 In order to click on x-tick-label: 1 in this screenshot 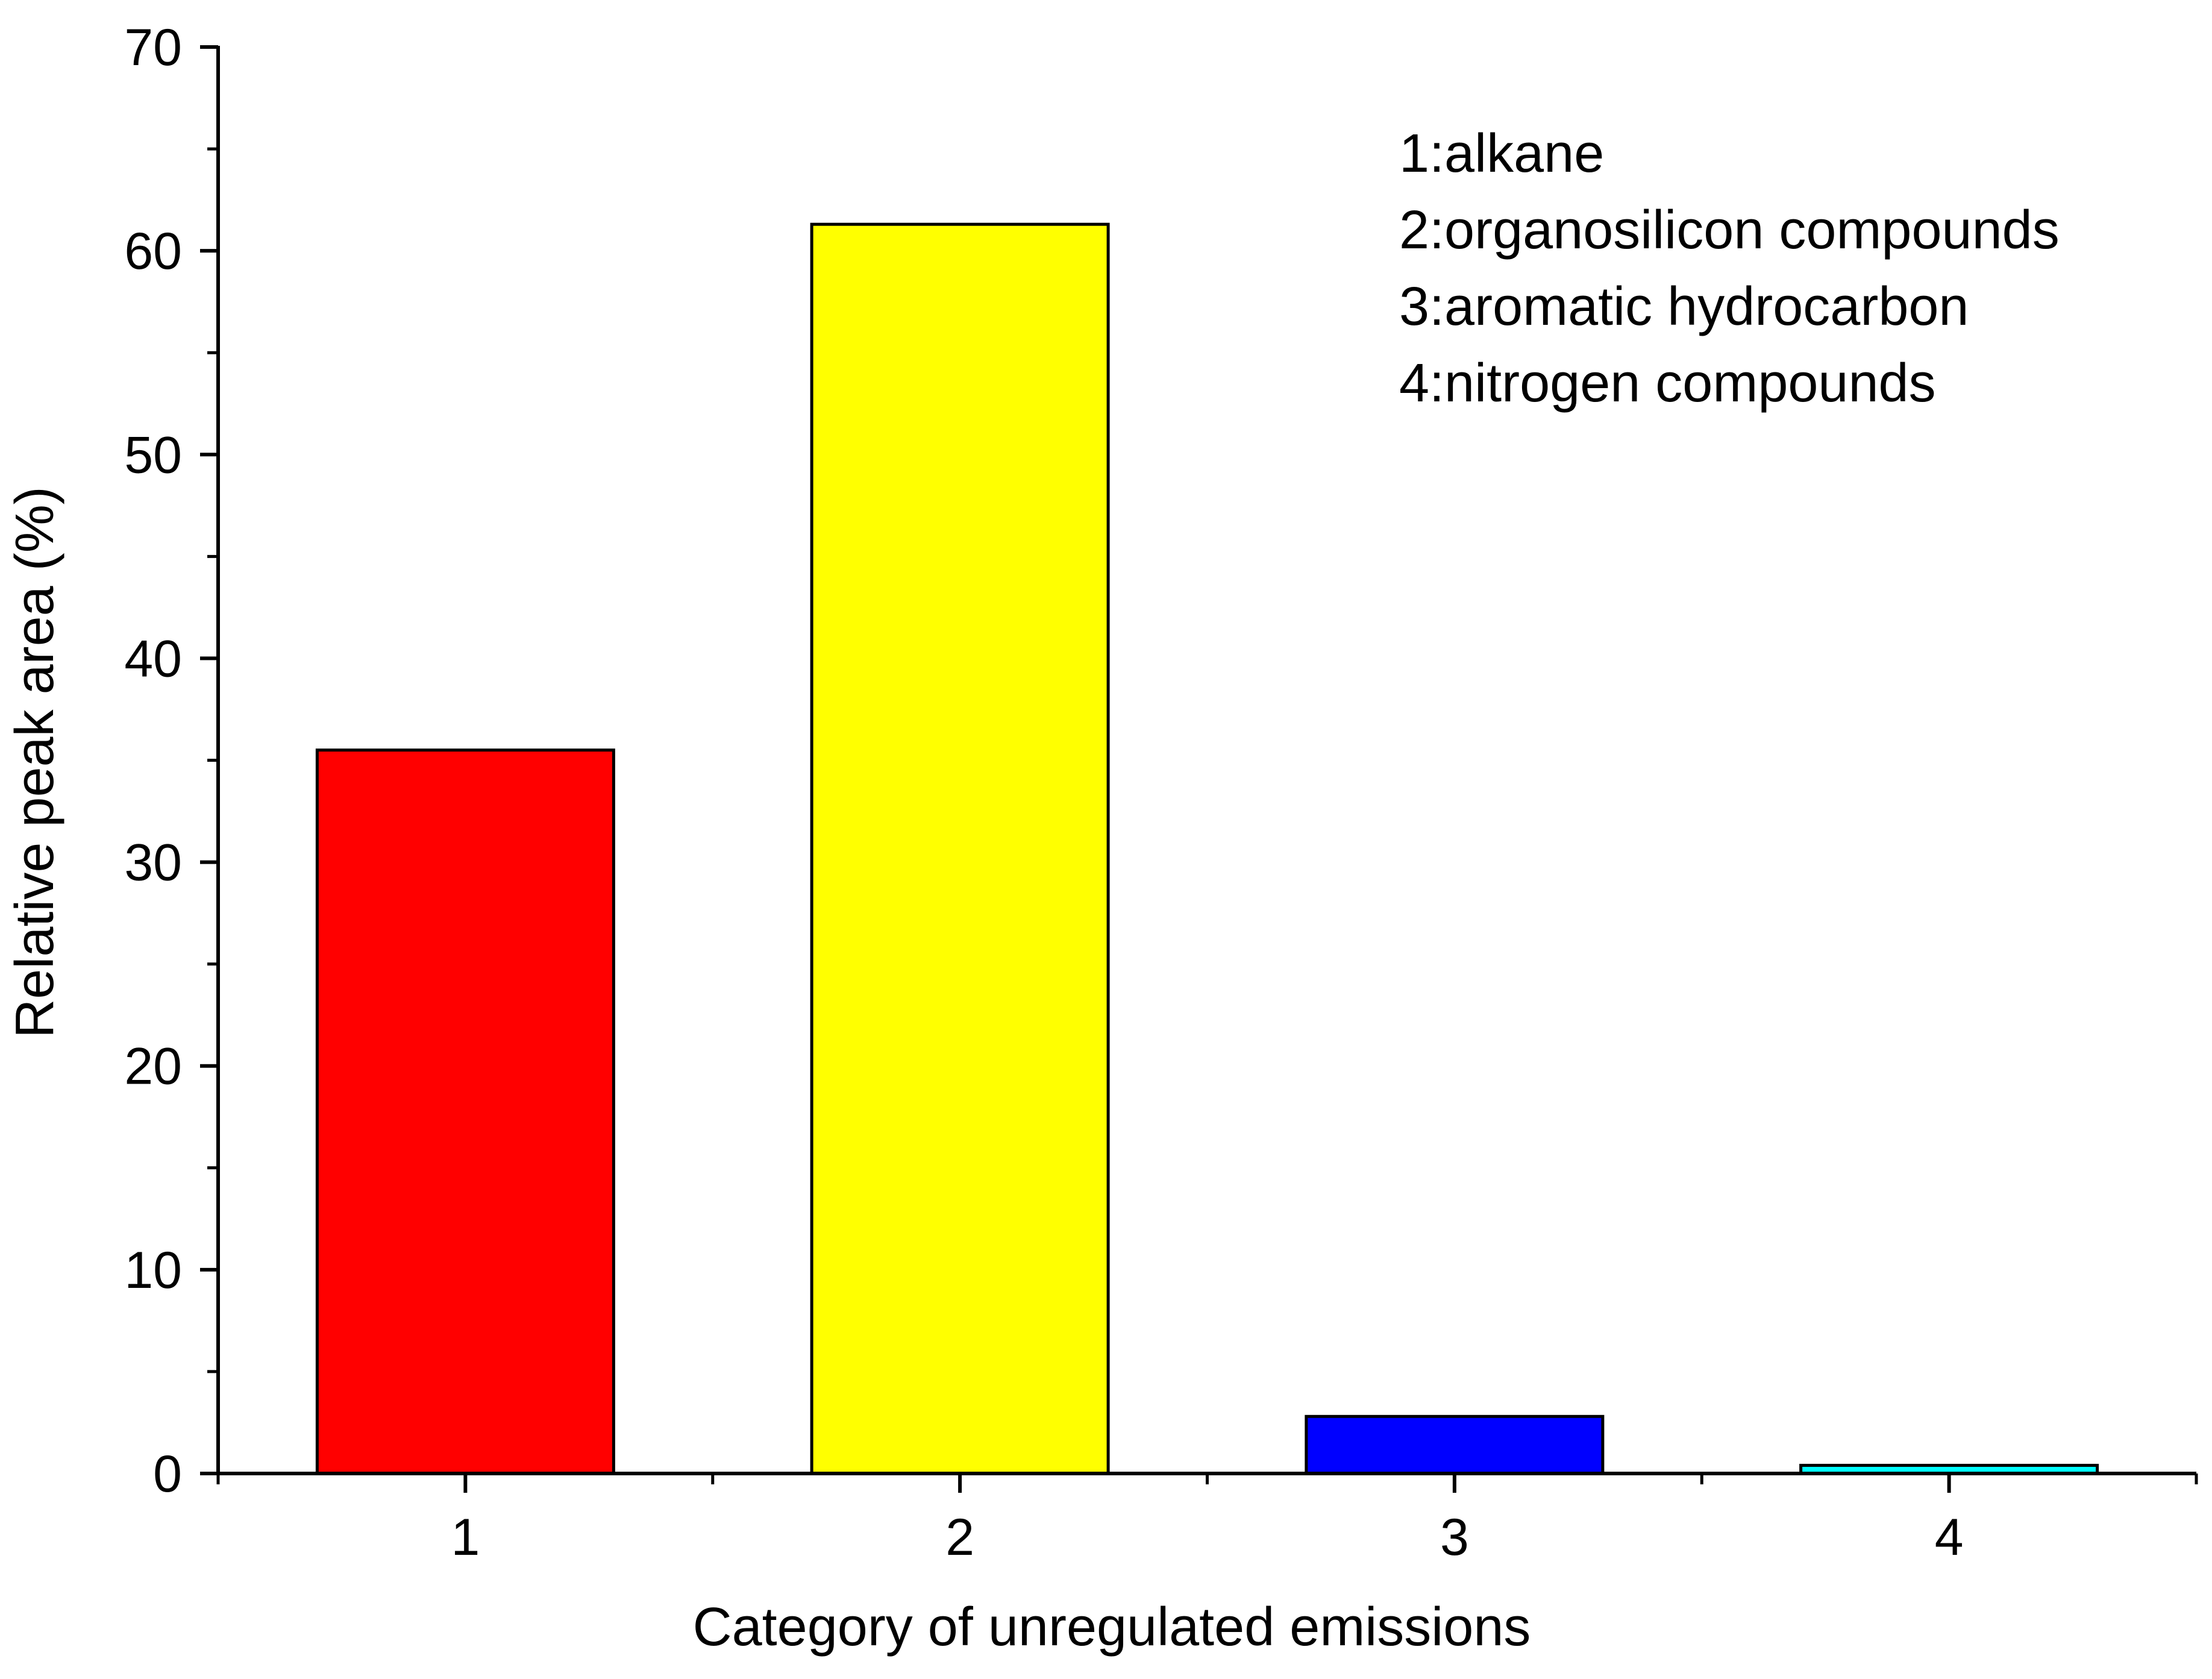, I will do `click(465, 1537)`.